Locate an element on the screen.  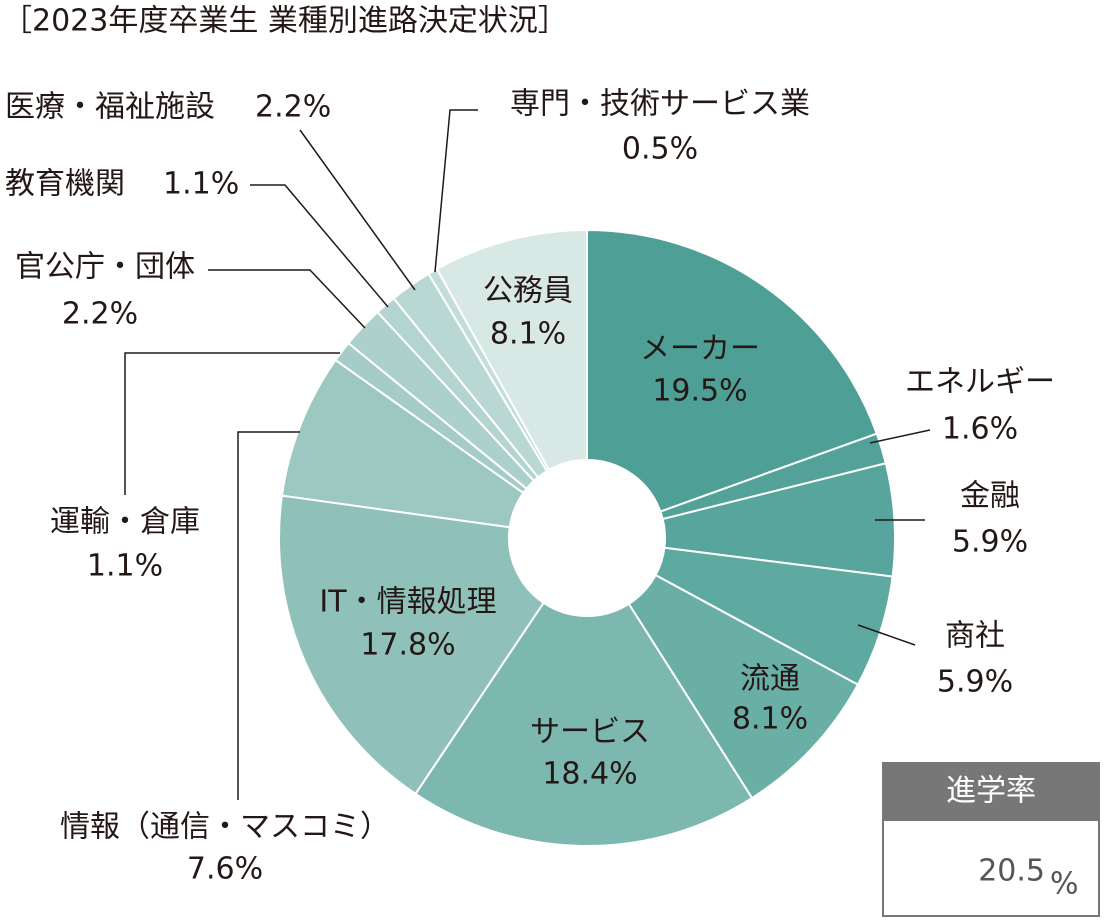
value-label: 7.6% is located at coordinates (225, 869).